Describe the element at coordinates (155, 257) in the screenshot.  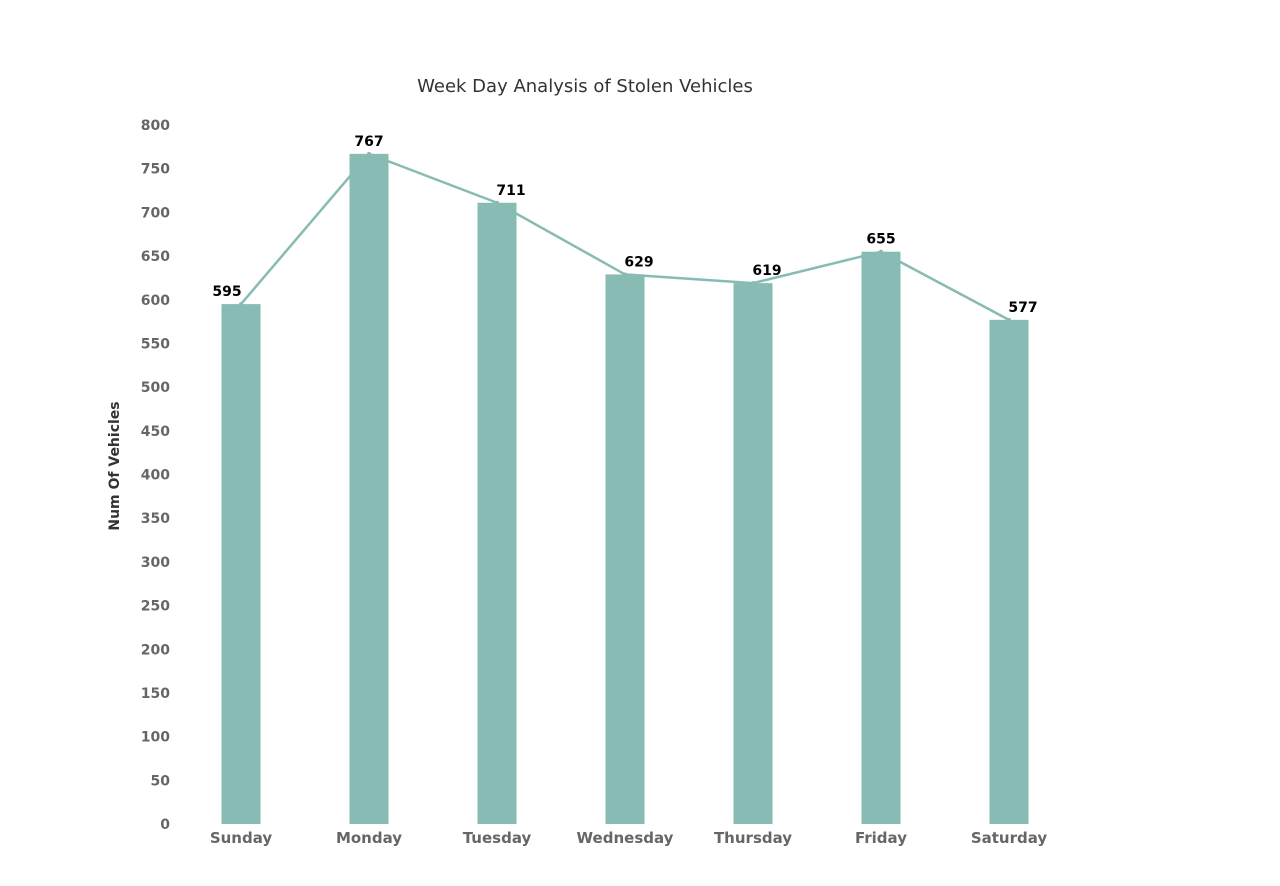
I see `y-tick-label: 650` at that location.